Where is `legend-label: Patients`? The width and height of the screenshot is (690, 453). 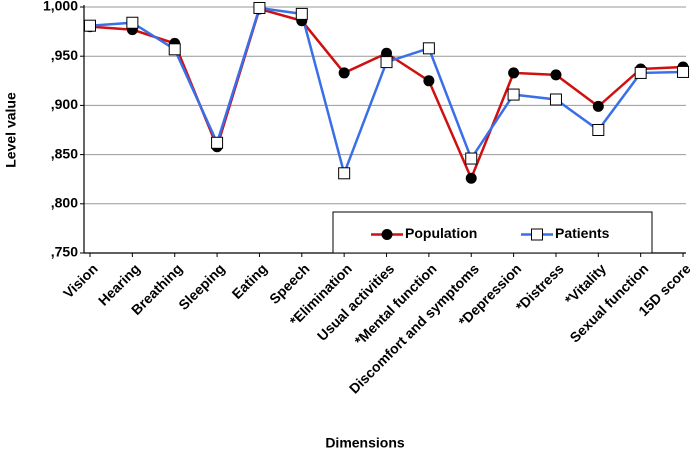 legend-label: Patients is located at coordinates (582, 233).